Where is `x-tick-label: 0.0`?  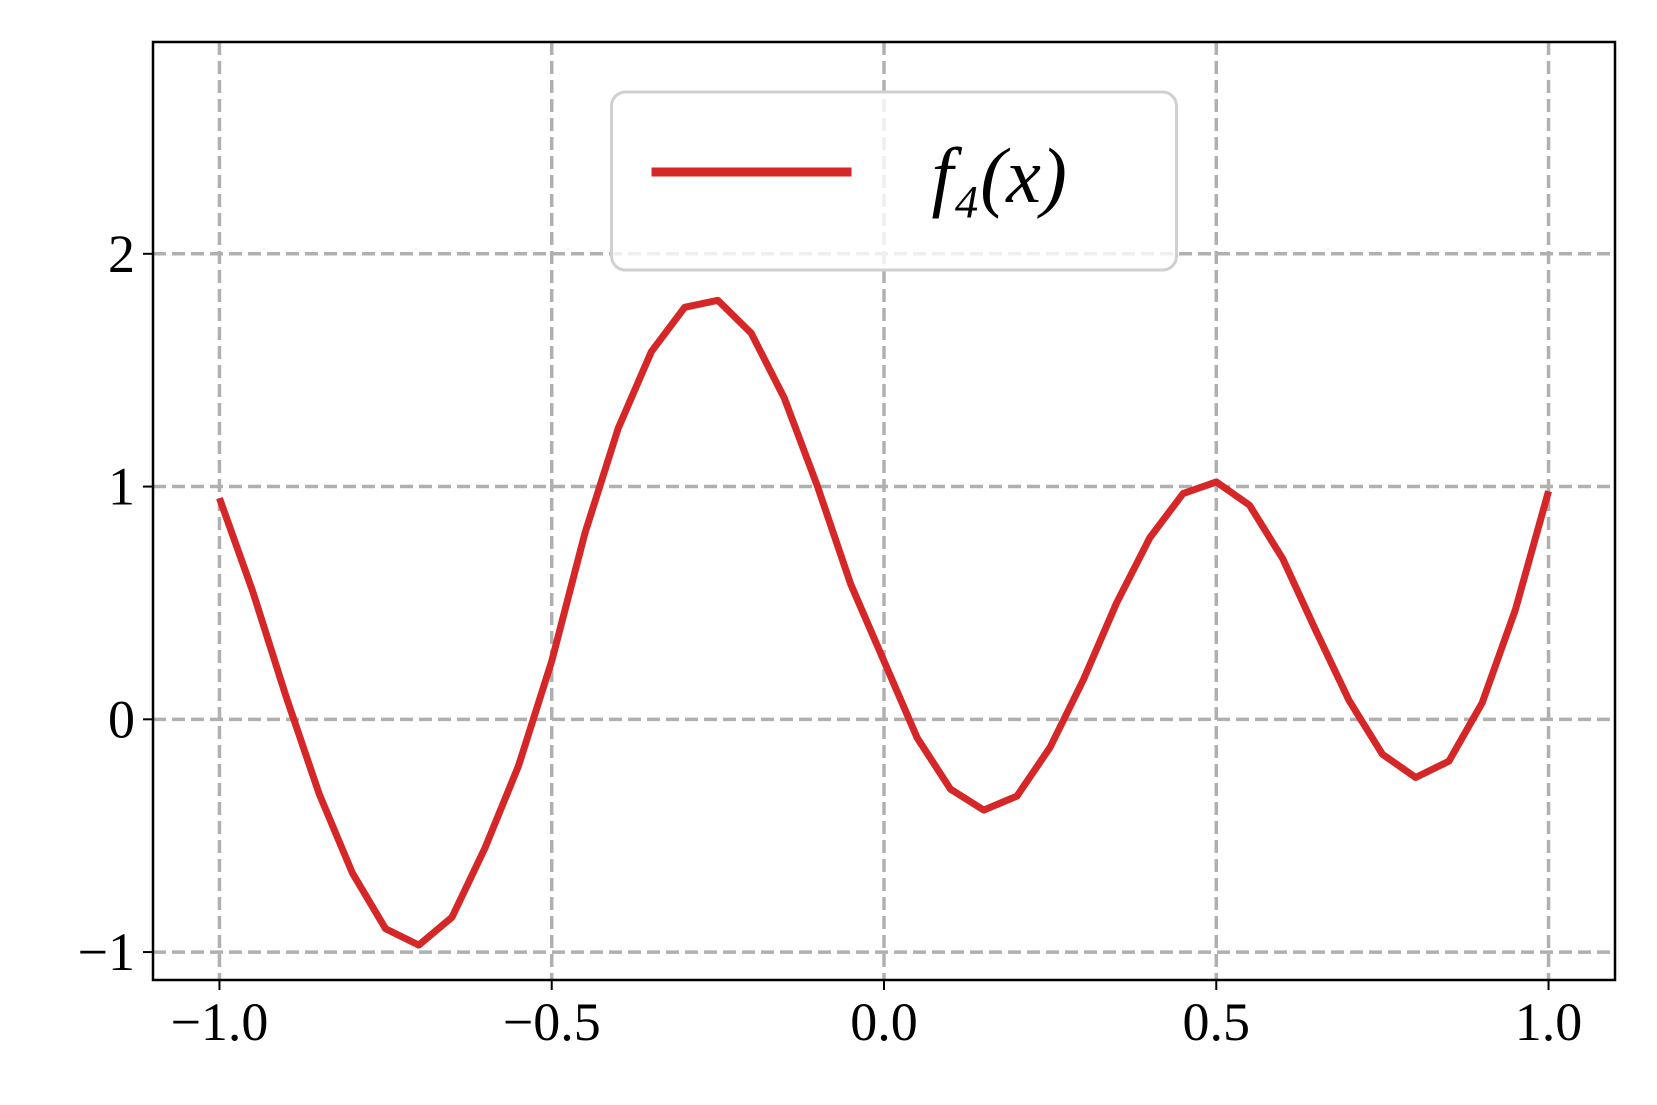 x-tick-label: 0.0 is located at coordinates (884, 1022).